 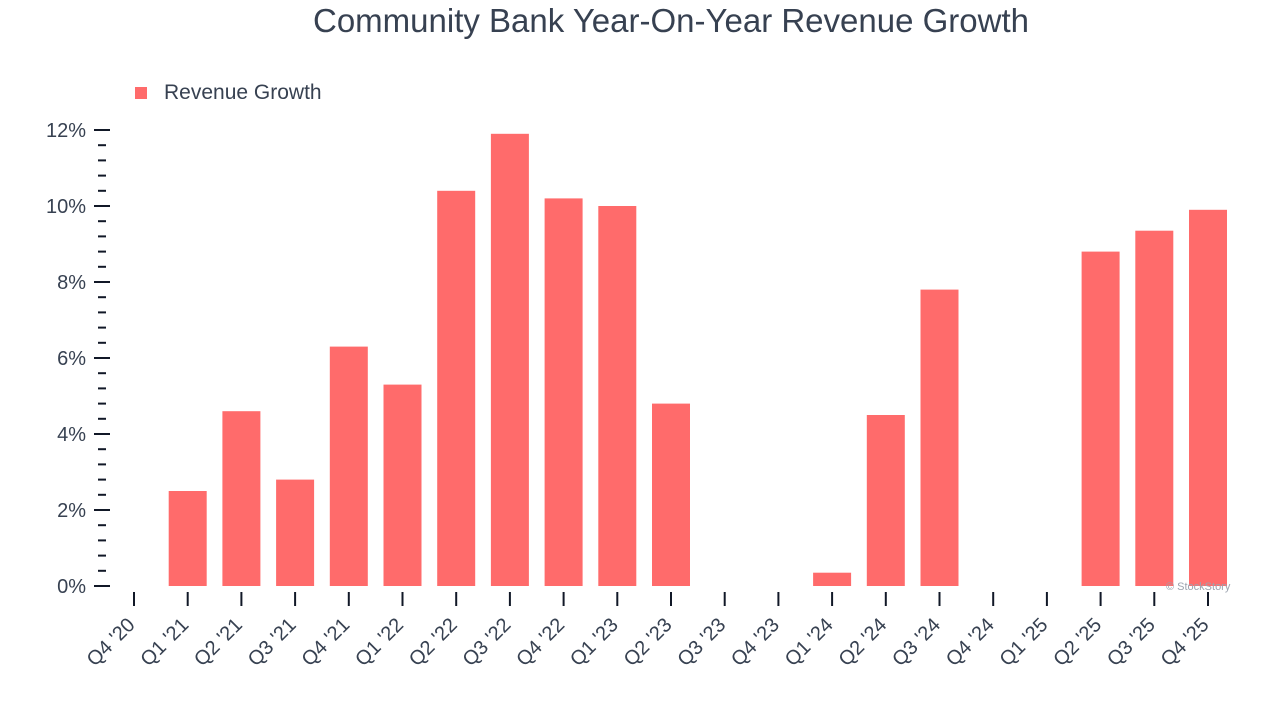 I want to click on legend: Revenue Growth, so click(x=228, y=92).